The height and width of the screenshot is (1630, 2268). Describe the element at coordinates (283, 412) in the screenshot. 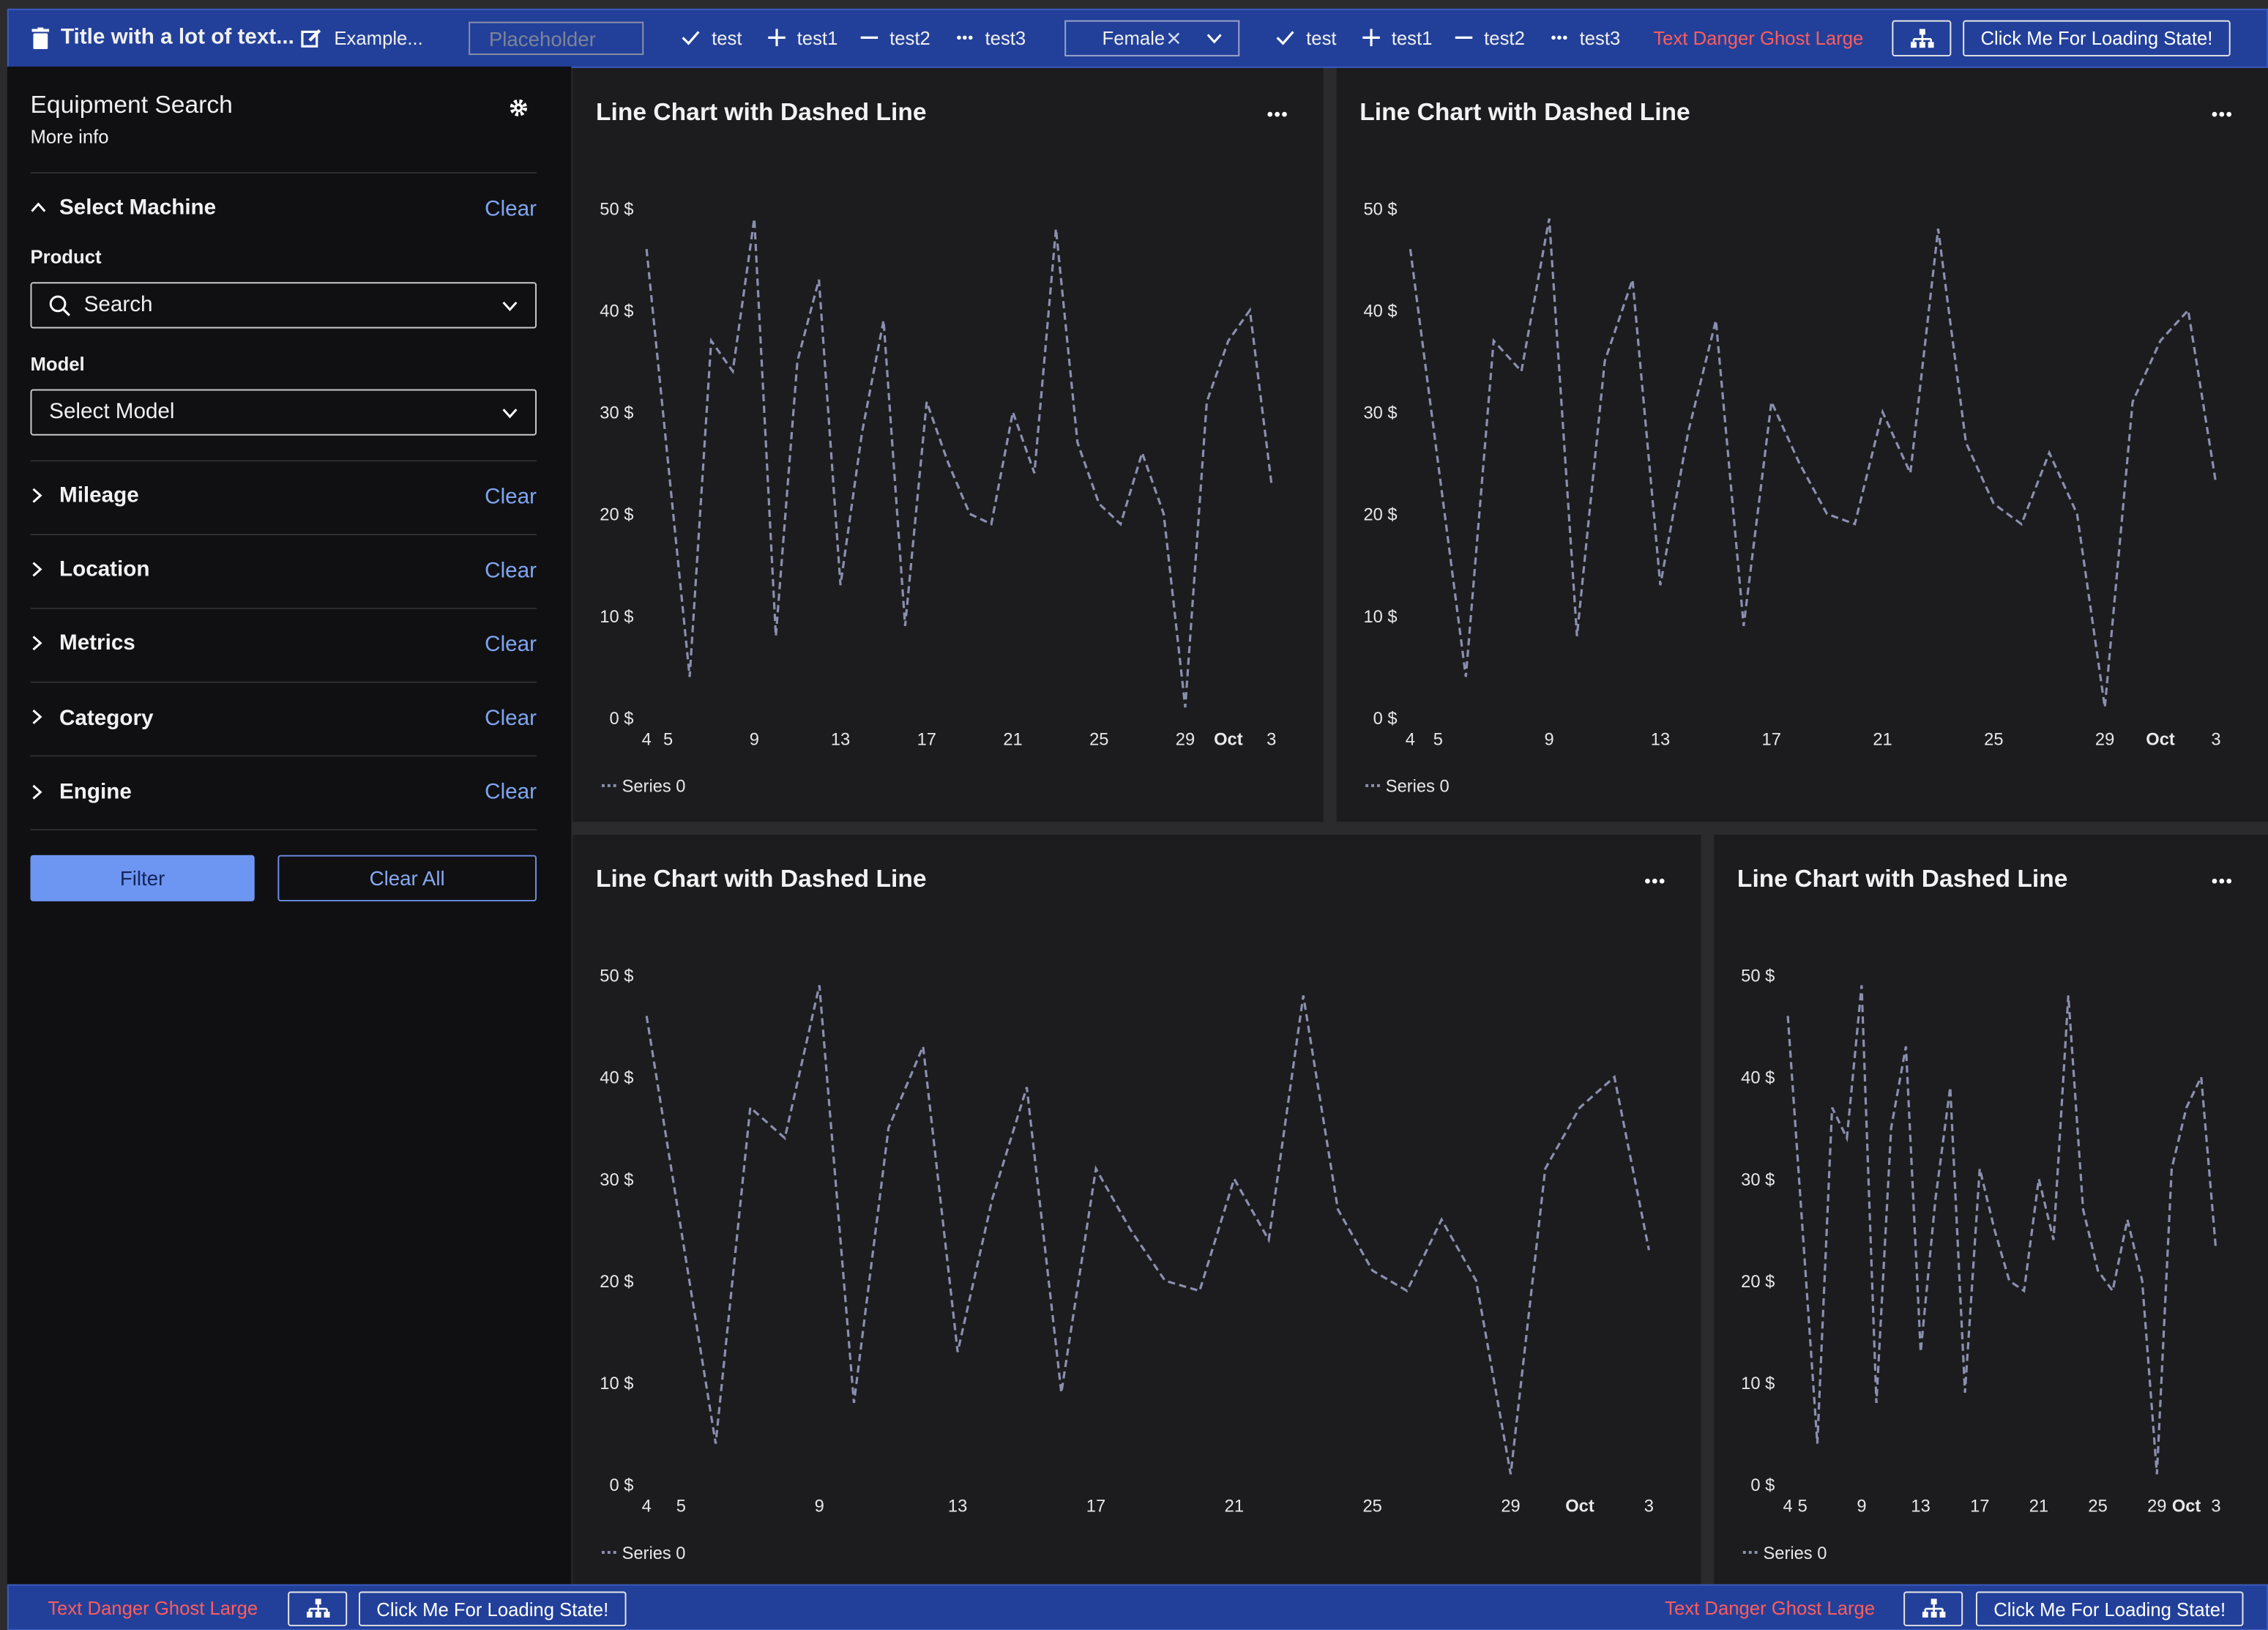

I see `model-dropdown: Select Model` at that location.